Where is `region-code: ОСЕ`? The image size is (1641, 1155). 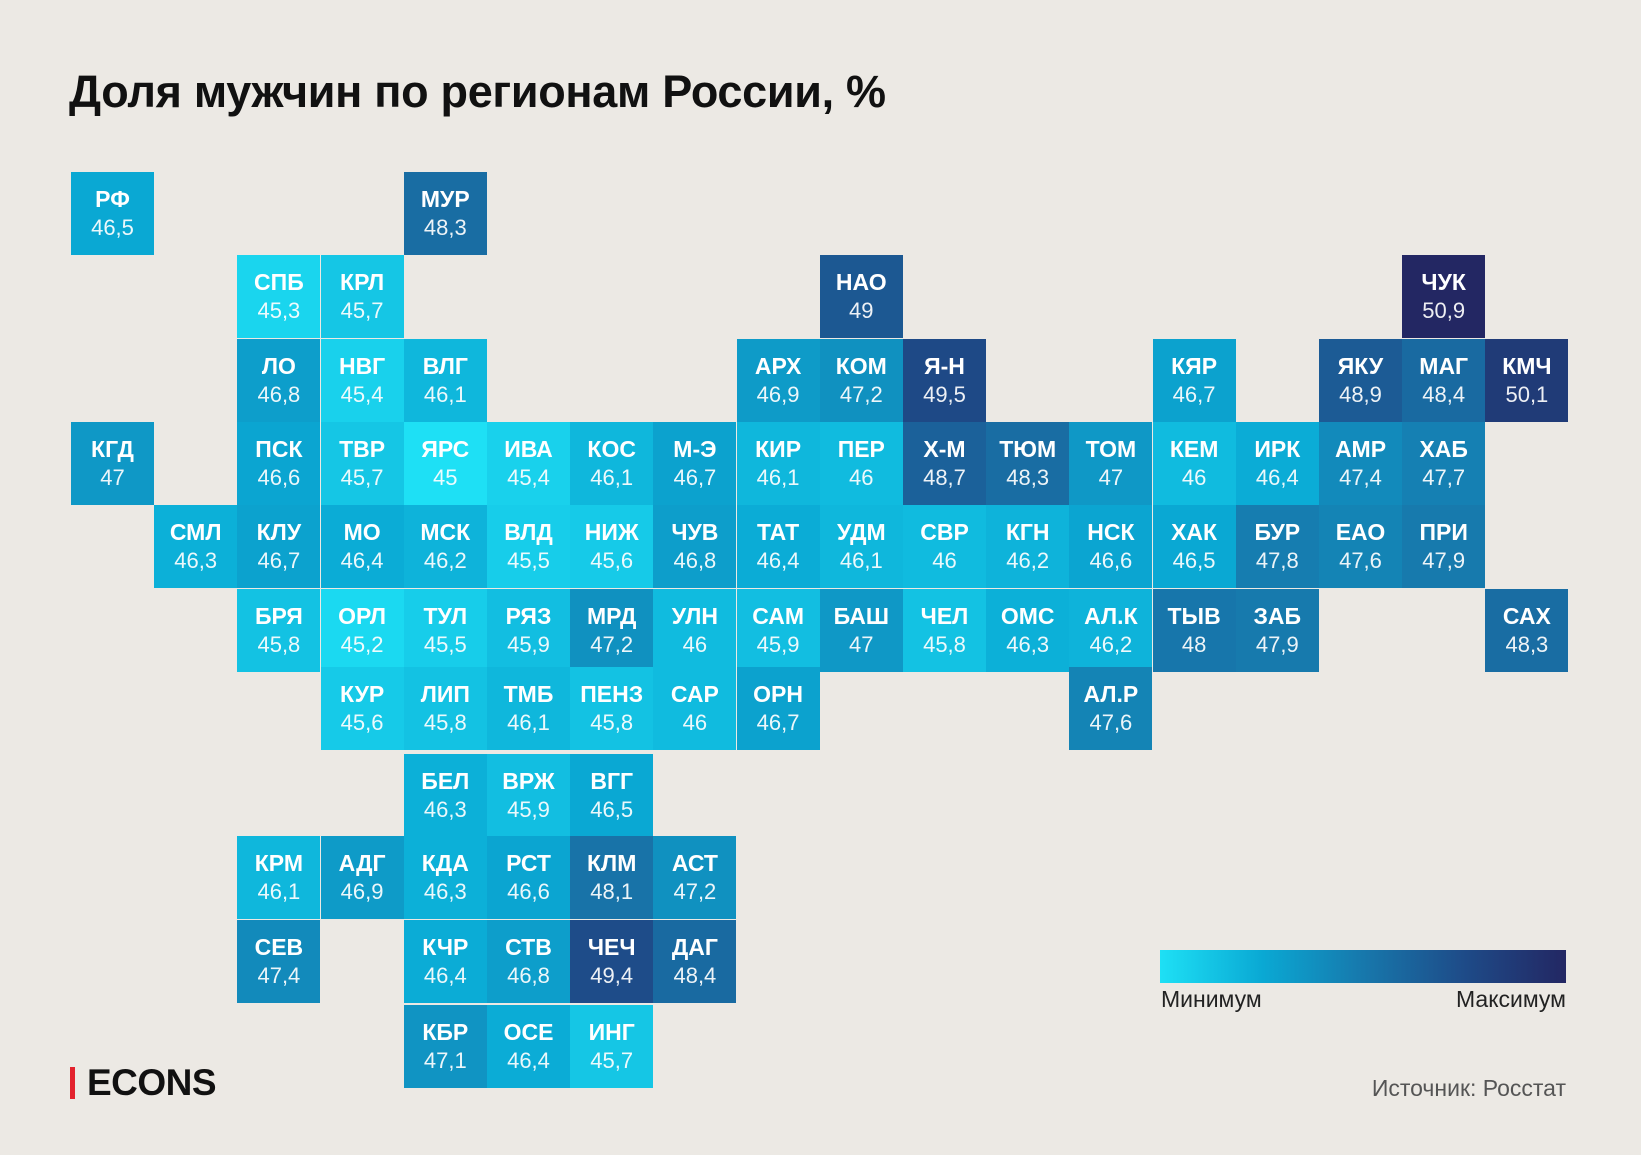
region-code: ОСЕ is located at coordinates (528, 1031).